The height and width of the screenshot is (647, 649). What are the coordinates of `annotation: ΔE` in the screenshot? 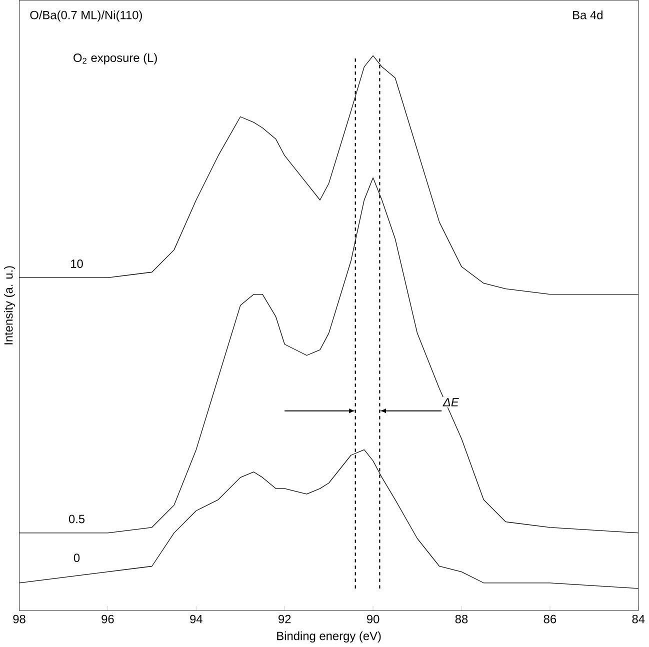 It's located at (450, 402).